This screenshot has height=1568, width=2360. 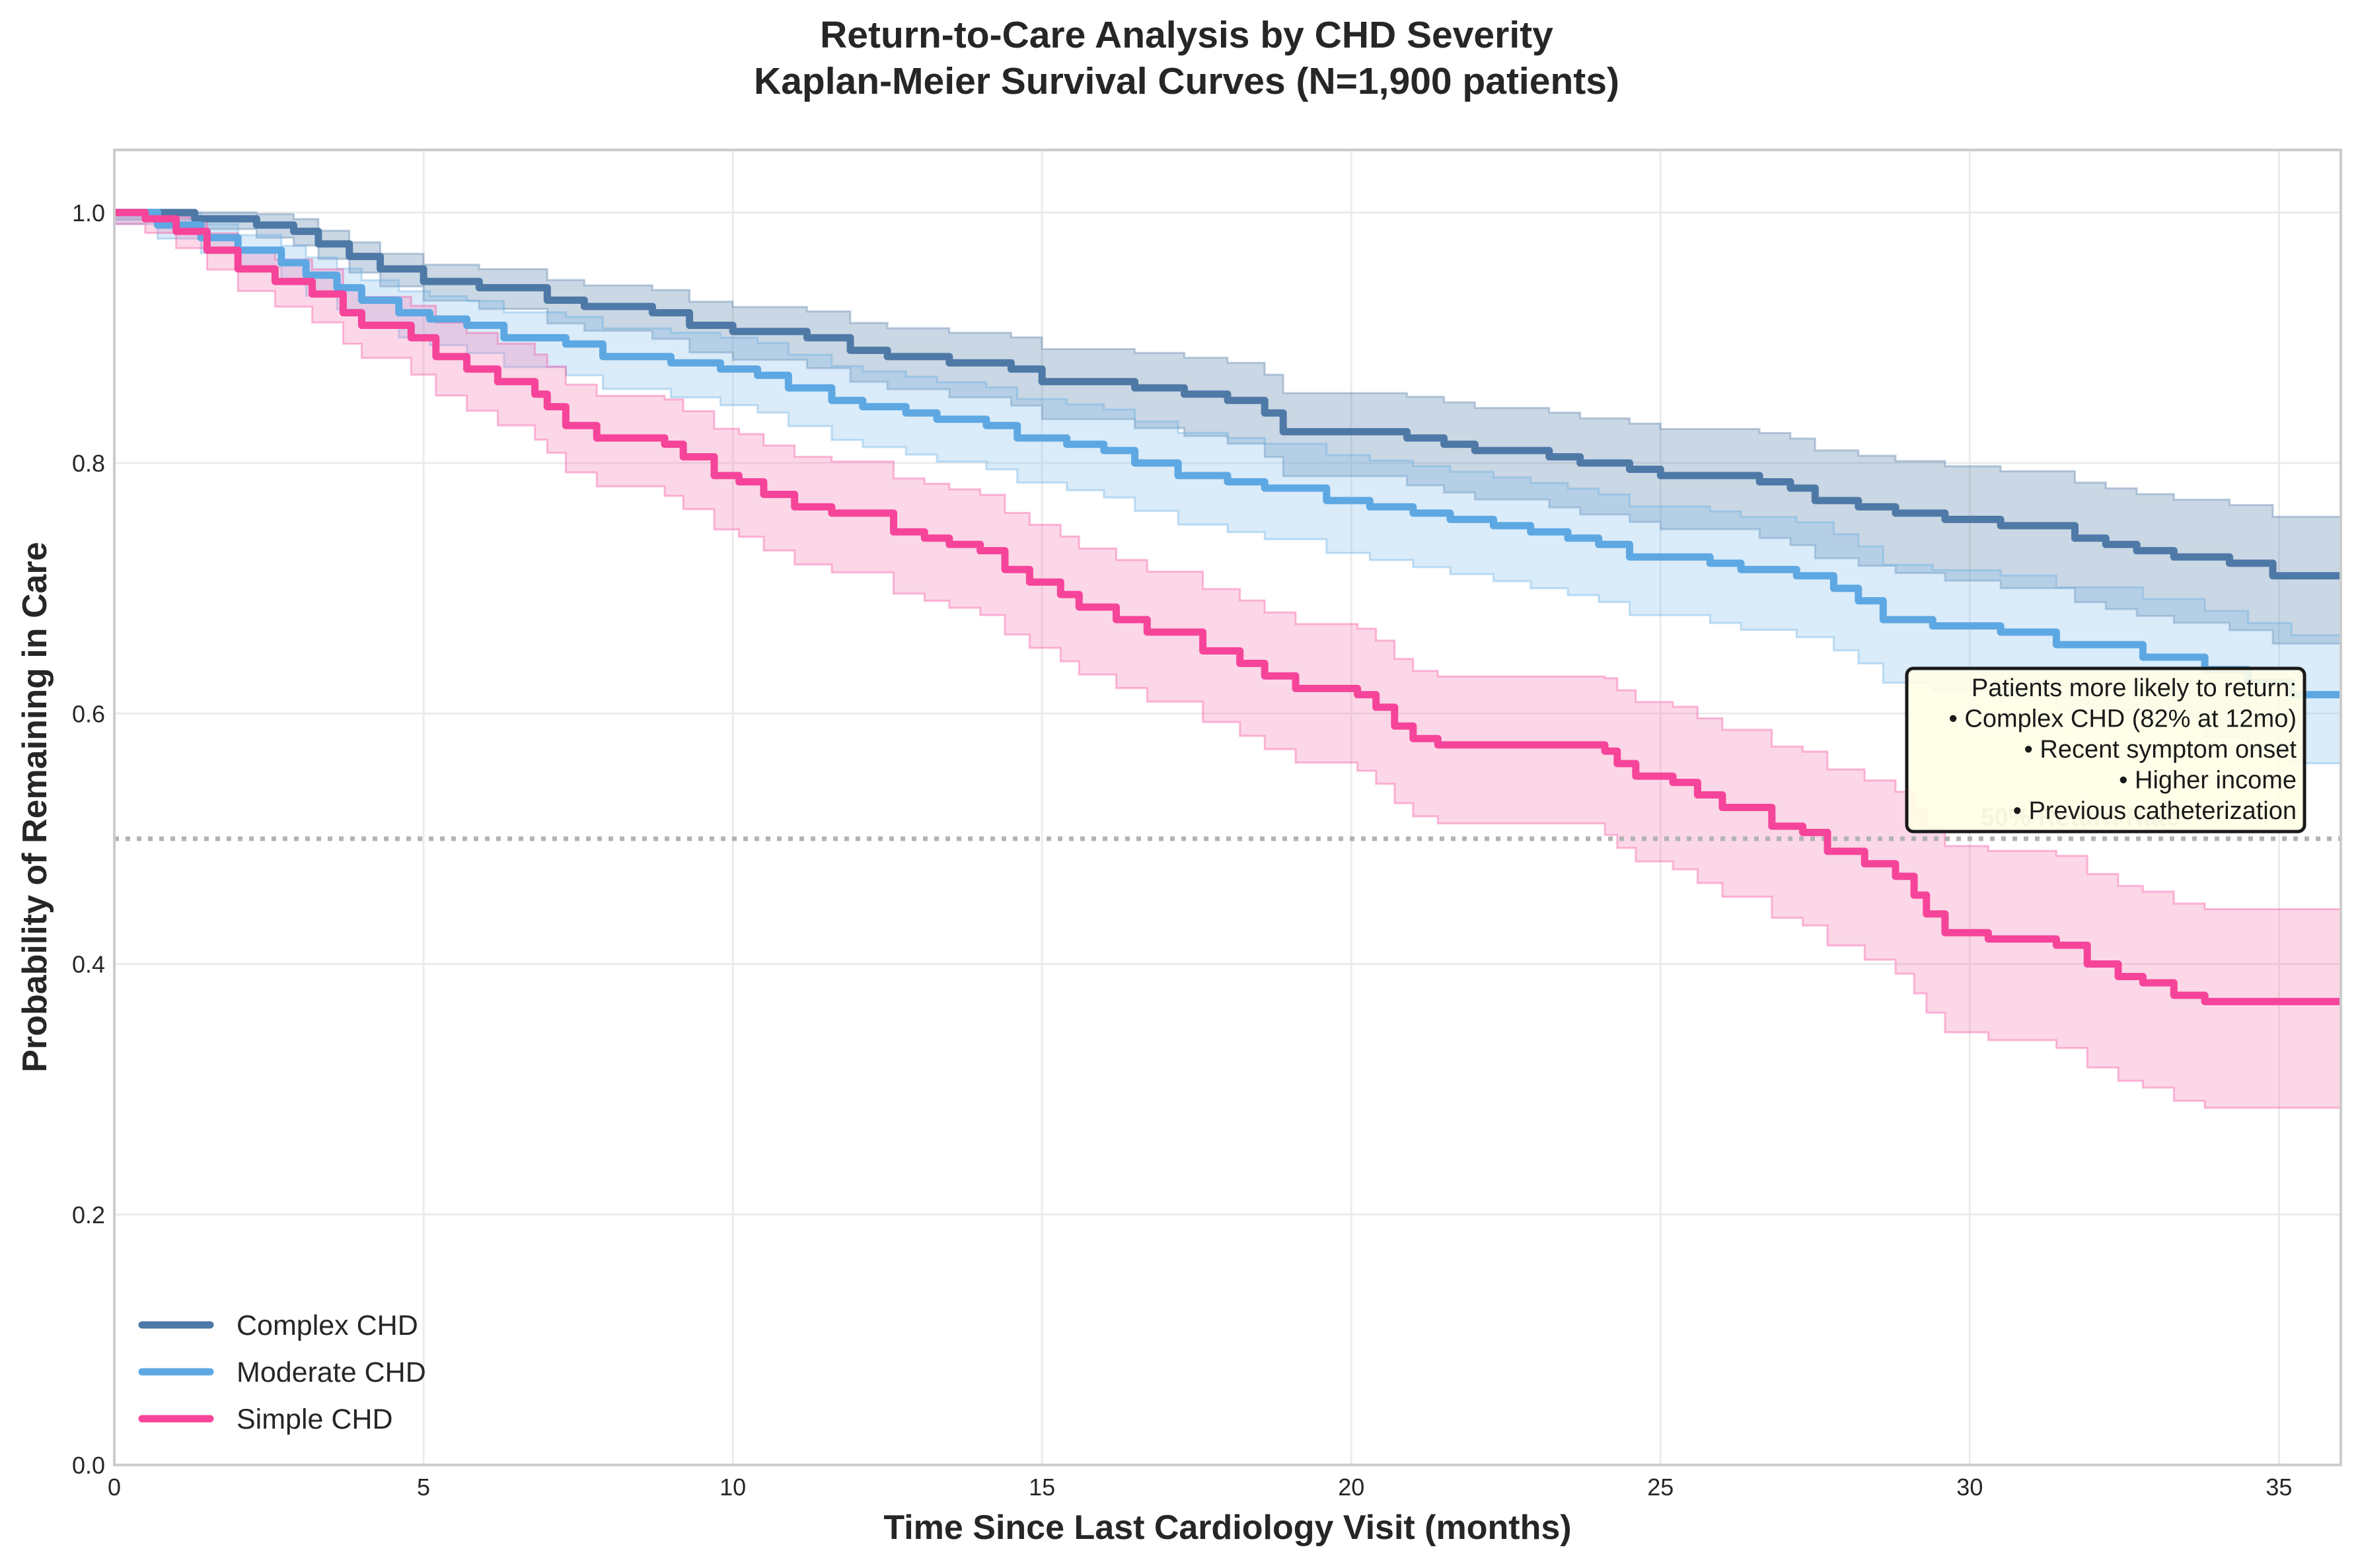 I want to click on legend: Complex CHD Moderate CHD Simple CHD, so click(x=282, y=1372).